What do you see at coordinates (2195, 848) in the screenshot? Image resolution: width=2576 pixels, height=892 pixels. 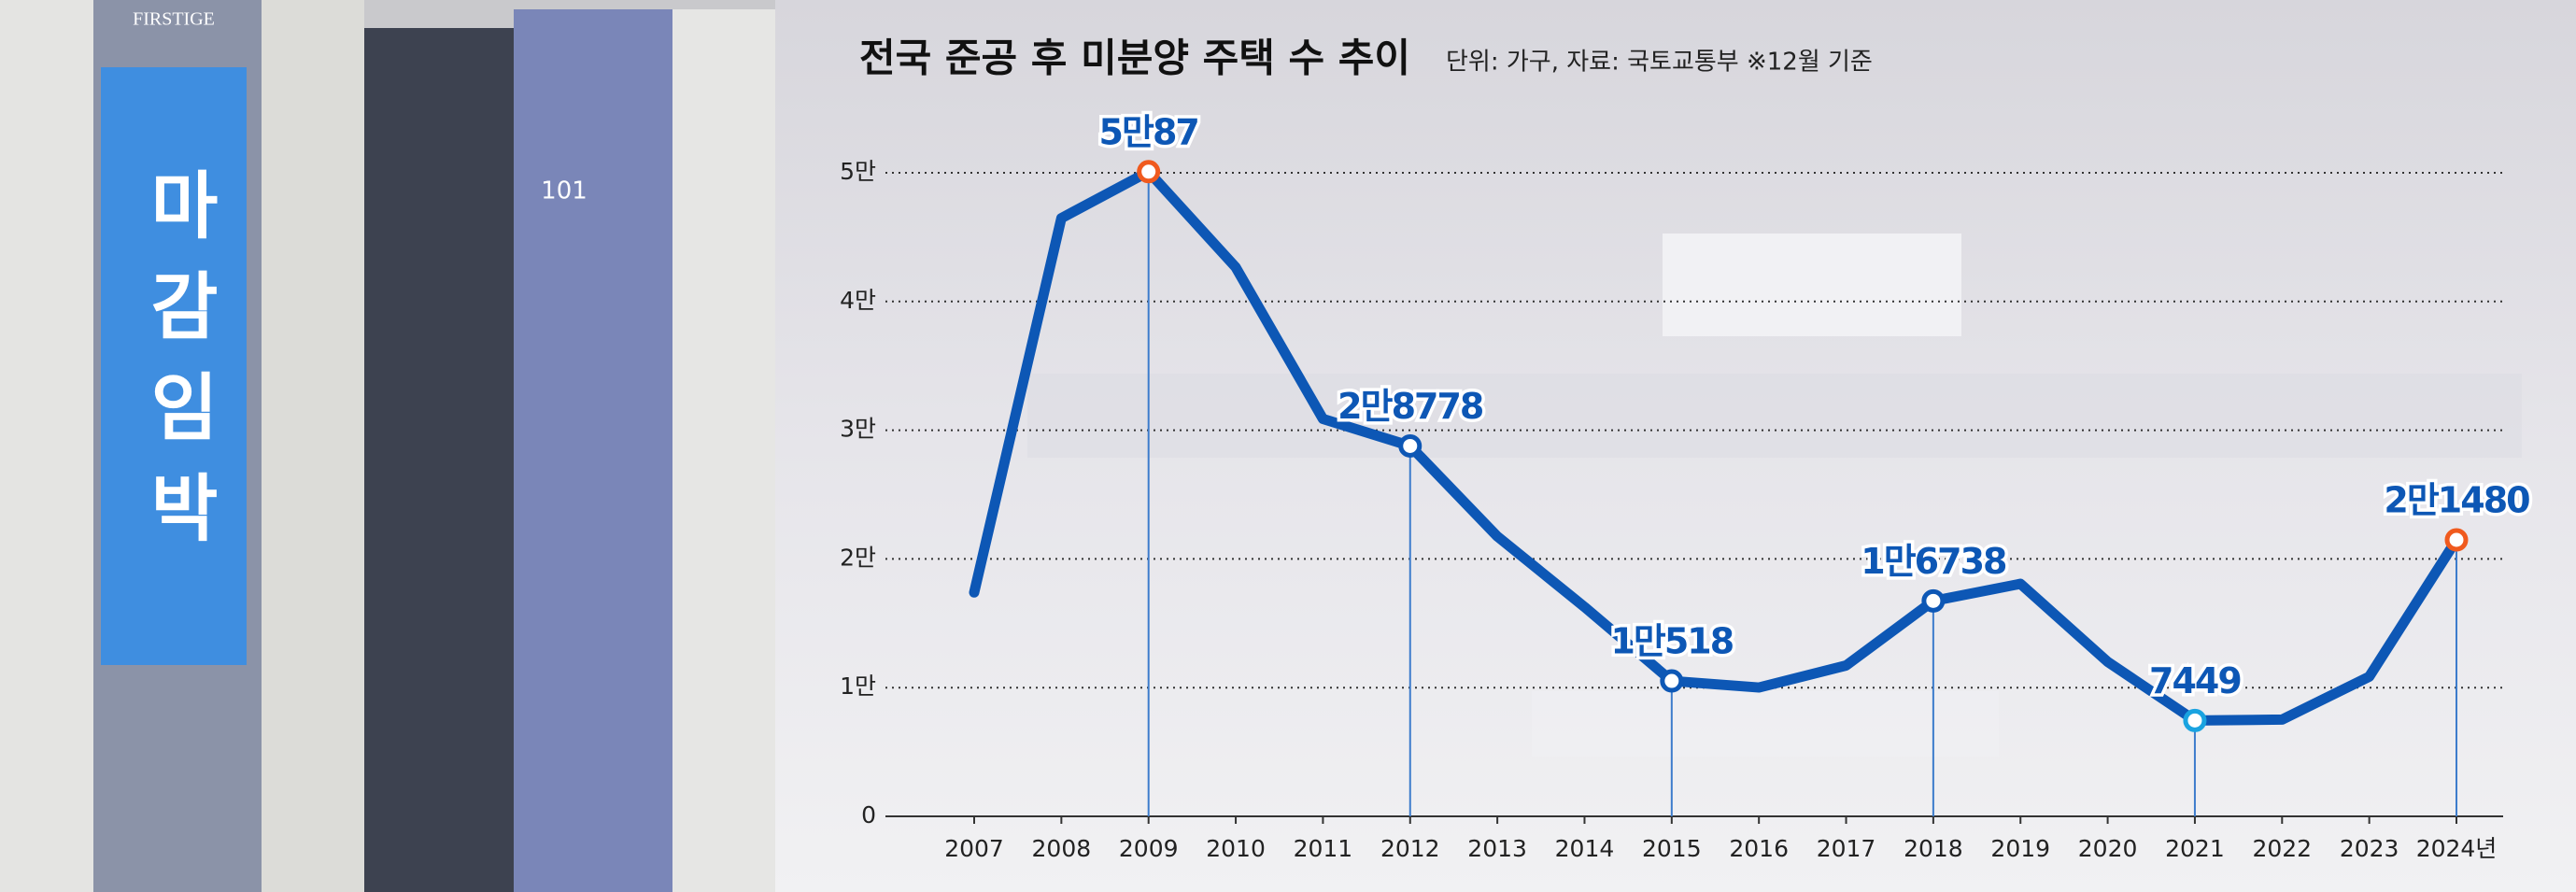 I see `x-tick-label: 2021` at bounding box center [2195, 848].